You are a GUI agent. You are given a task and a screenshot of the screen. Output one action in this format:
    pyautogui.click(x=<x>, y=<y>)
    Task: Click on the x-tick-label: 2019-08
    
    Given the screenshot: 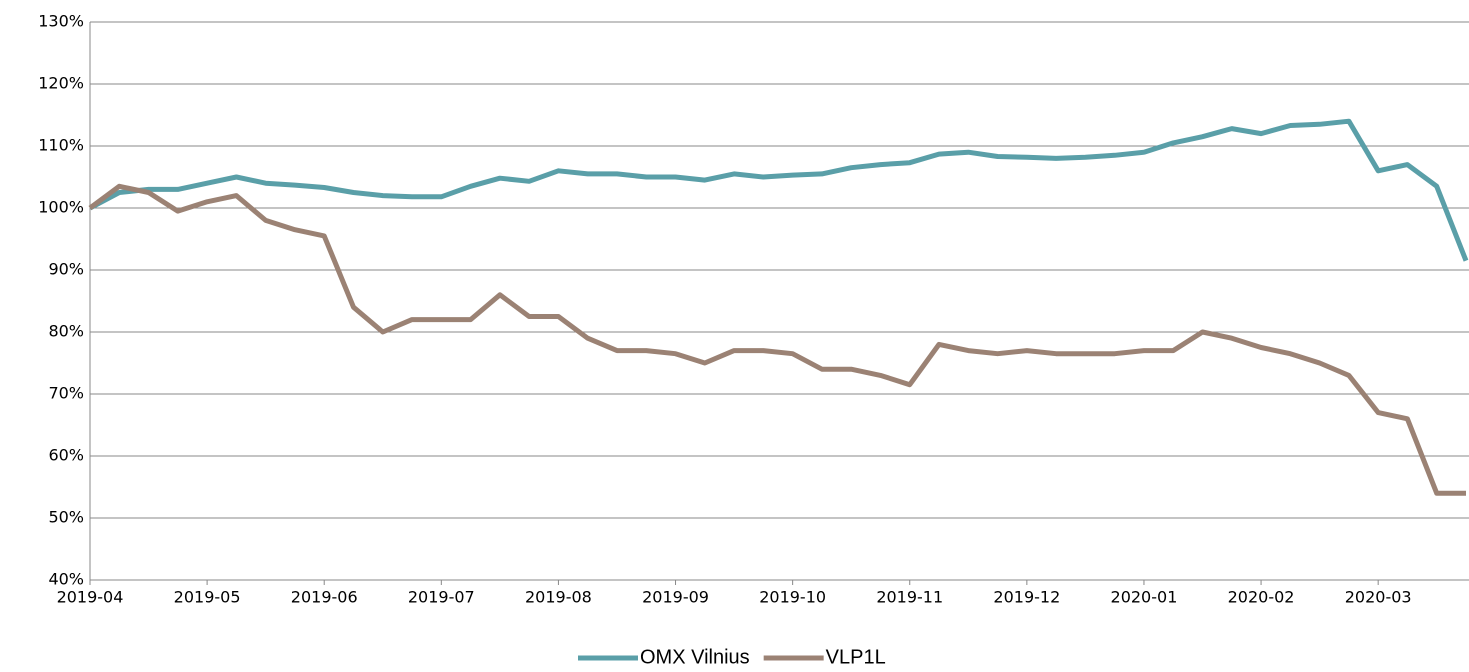 What is the action you would take?
    pyautogui.click(x=558, y=597)
    